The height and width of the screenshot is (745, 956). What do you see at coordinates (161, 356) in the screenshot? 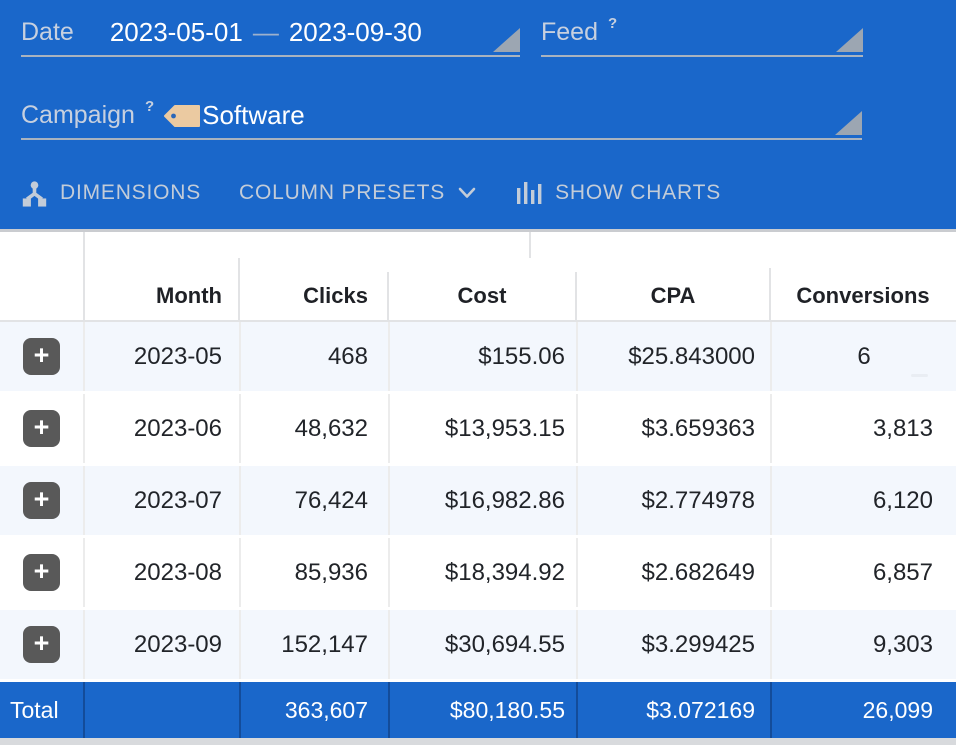
I see `month-cell: 2023-05` at bounding box center [161, 356].